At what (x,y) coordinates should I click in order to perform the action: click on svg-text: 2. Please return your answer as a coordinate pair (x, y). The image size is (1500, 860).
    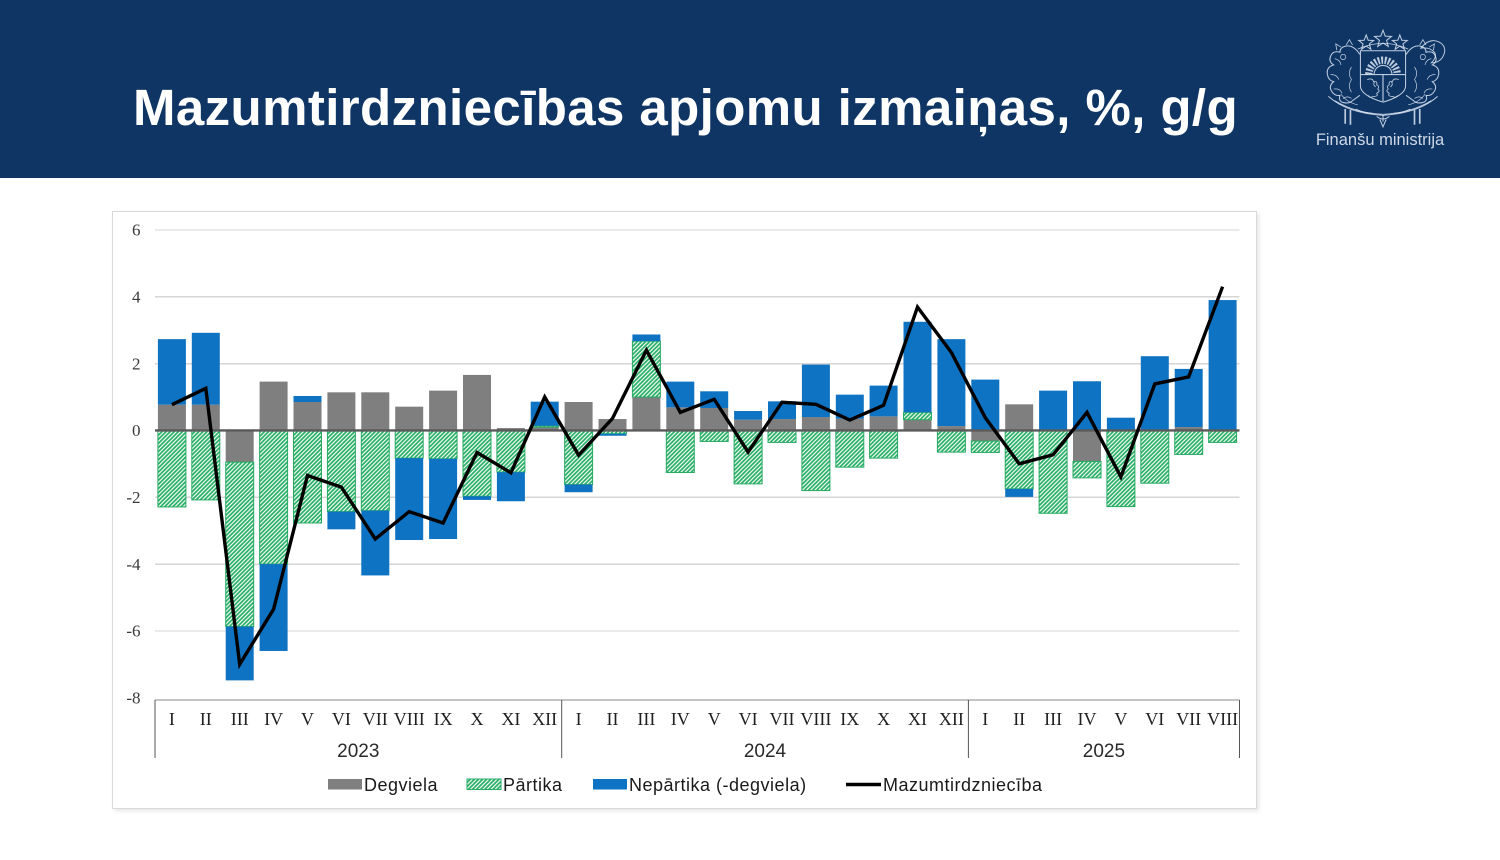
    Looking at the image, I should click on (136, 363).